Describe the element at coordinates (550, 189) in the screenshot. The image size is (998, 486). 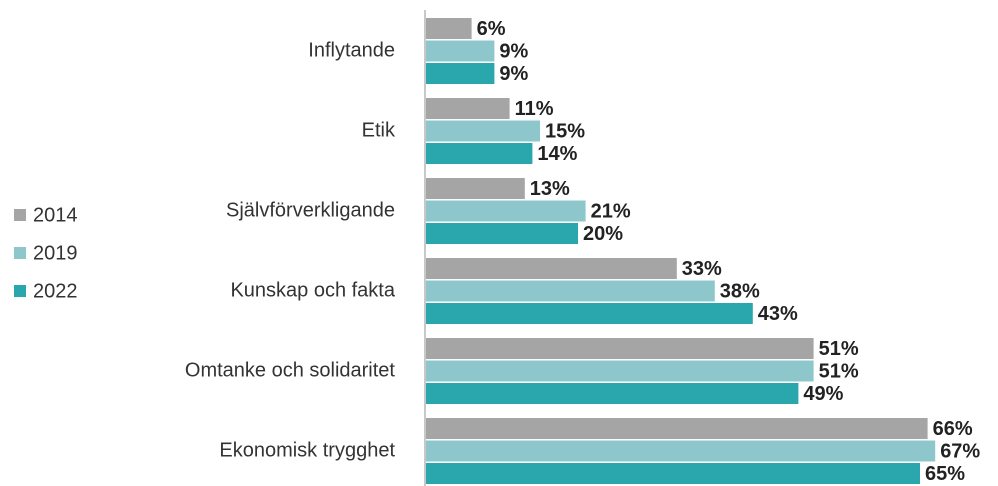
I see `data-label: 13%` at that location.